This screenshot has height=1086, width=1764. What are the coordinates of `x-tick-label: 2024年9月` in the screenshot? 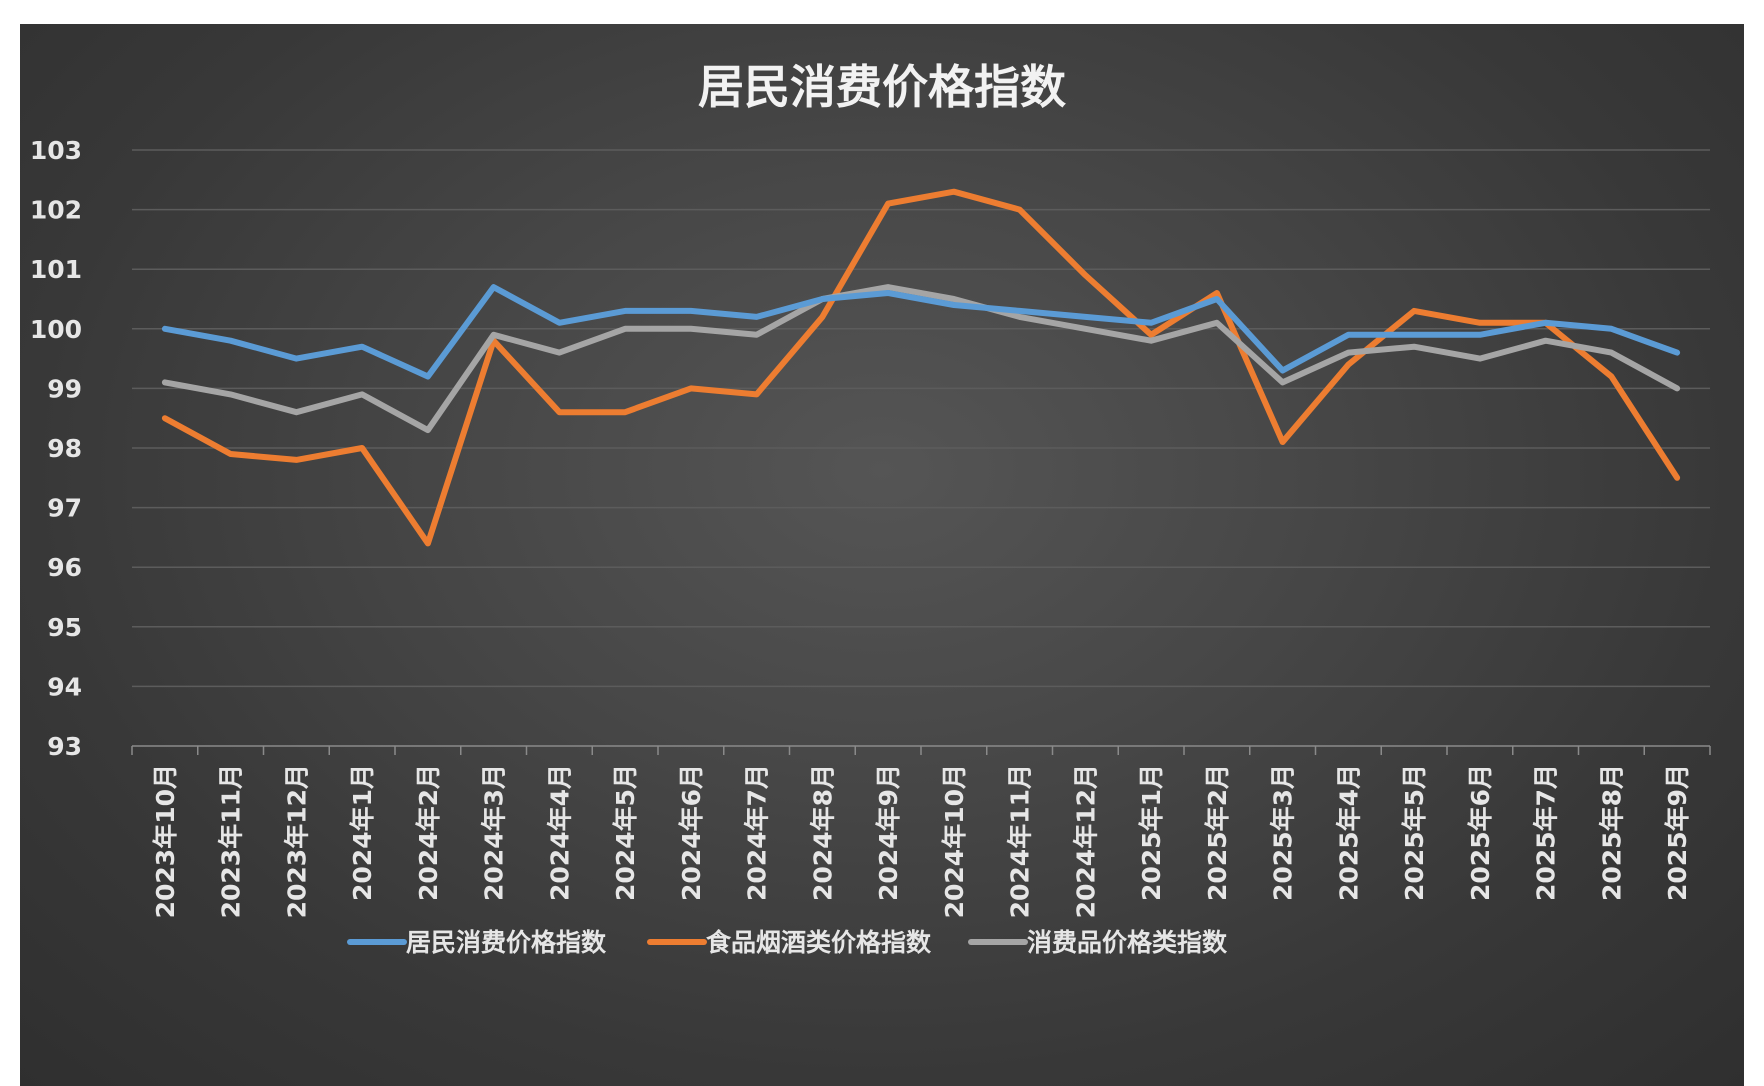 It's located at (888, 832).